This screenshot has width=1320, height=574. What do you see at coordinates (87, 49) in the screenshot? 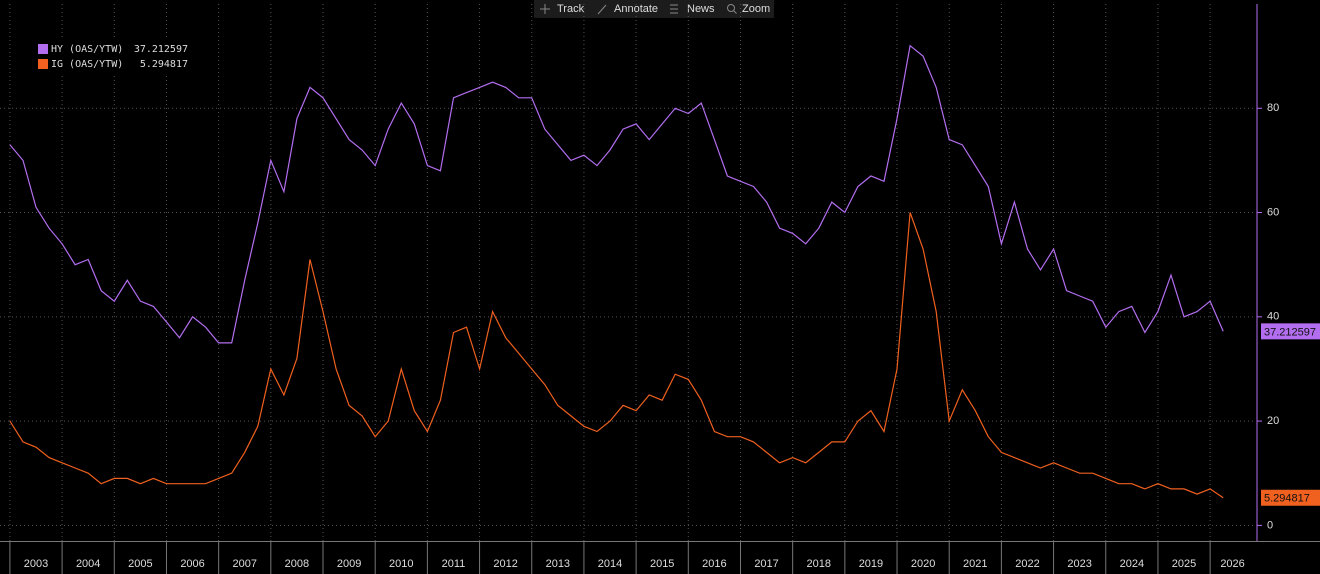
I see `legend-label: HY (OAS/YTW)` at bounding box center [87, 49].